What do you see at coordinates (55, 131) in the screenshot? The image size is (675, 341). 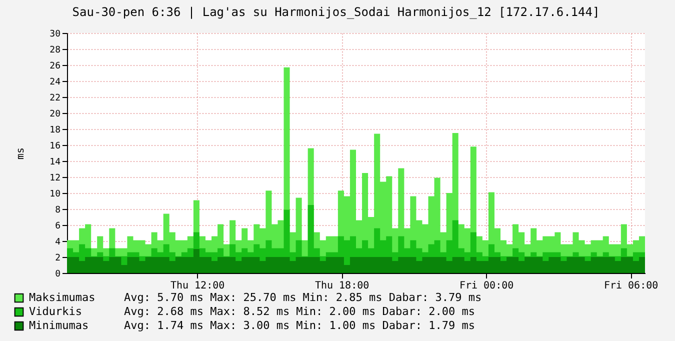 I see `y-tick-label: 18` at bounding box center [55, 131].